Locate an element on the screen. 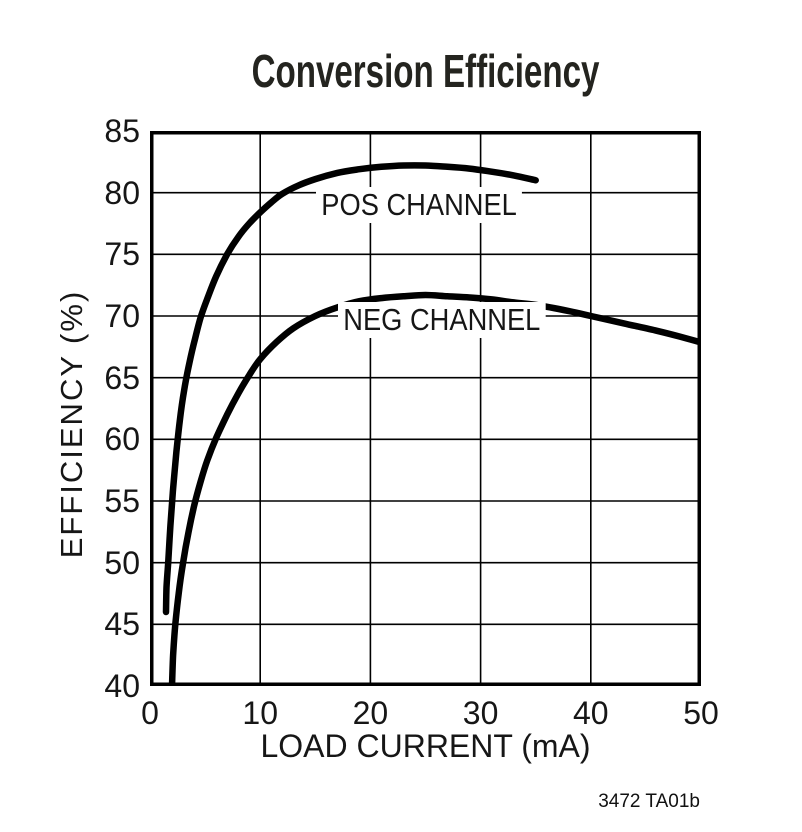  y-tick-label: 80 is located at coordinates (122, 192).